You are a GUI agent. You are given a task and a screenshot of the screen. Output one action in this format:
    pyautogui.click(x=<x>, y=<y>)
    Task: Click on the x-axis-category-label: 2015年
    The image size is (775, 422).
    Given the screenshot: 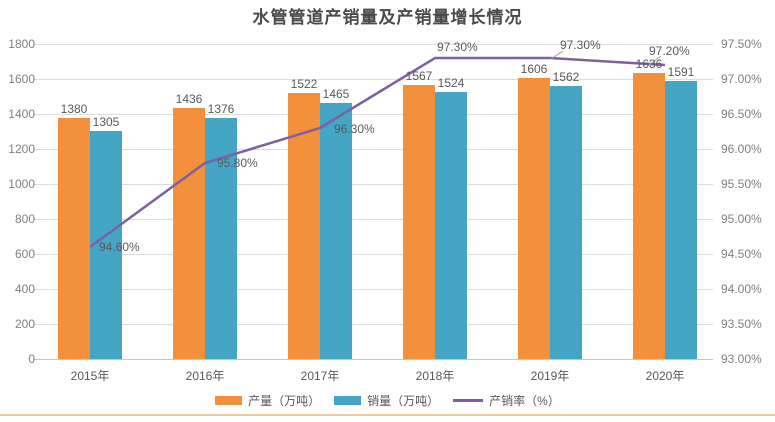 What is the action you would take?
    pyautogui.click(x=90, y=376)
    